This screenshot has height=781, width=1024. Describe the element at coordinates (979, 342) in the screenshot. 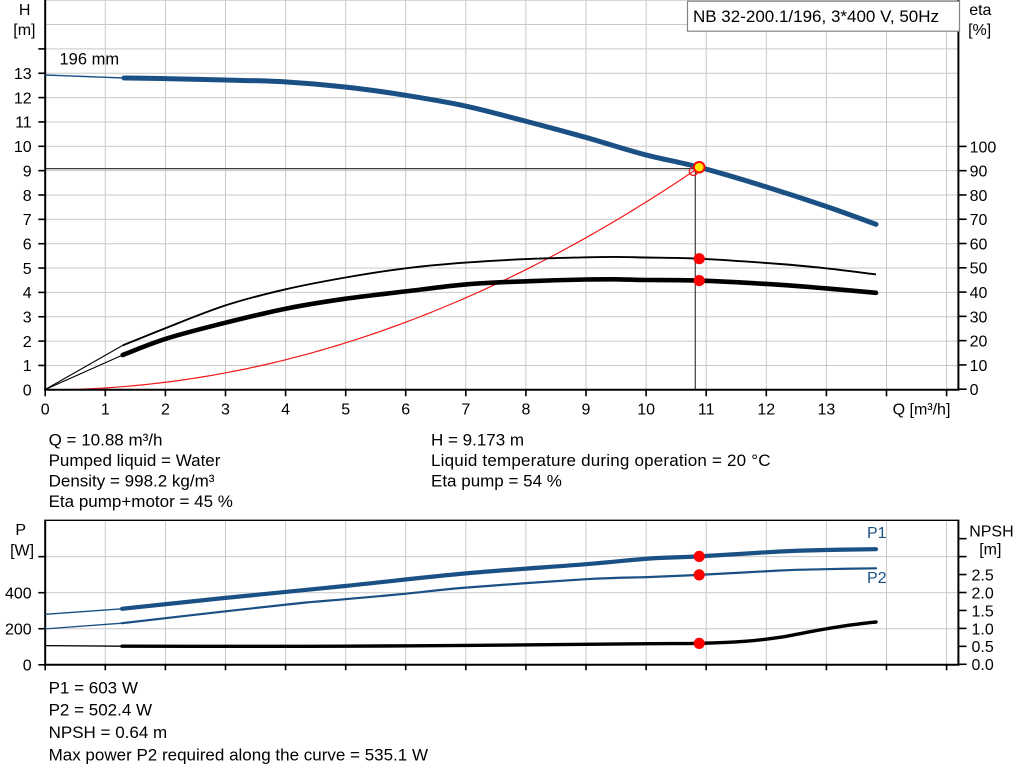

I see `svg-text: 20` at that location.